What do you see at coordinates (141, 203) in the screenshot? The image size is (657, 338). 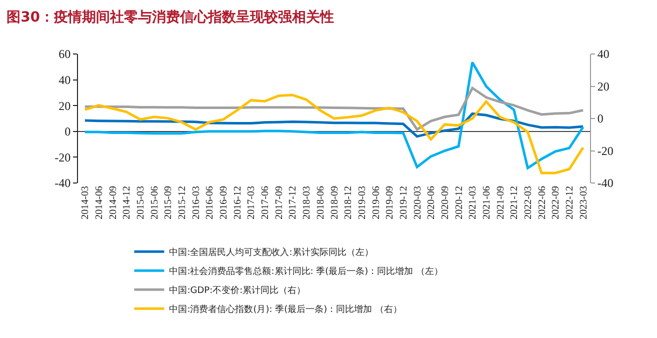 I see `x-tick-label: 2015-03` at bounding box center [141, 203].